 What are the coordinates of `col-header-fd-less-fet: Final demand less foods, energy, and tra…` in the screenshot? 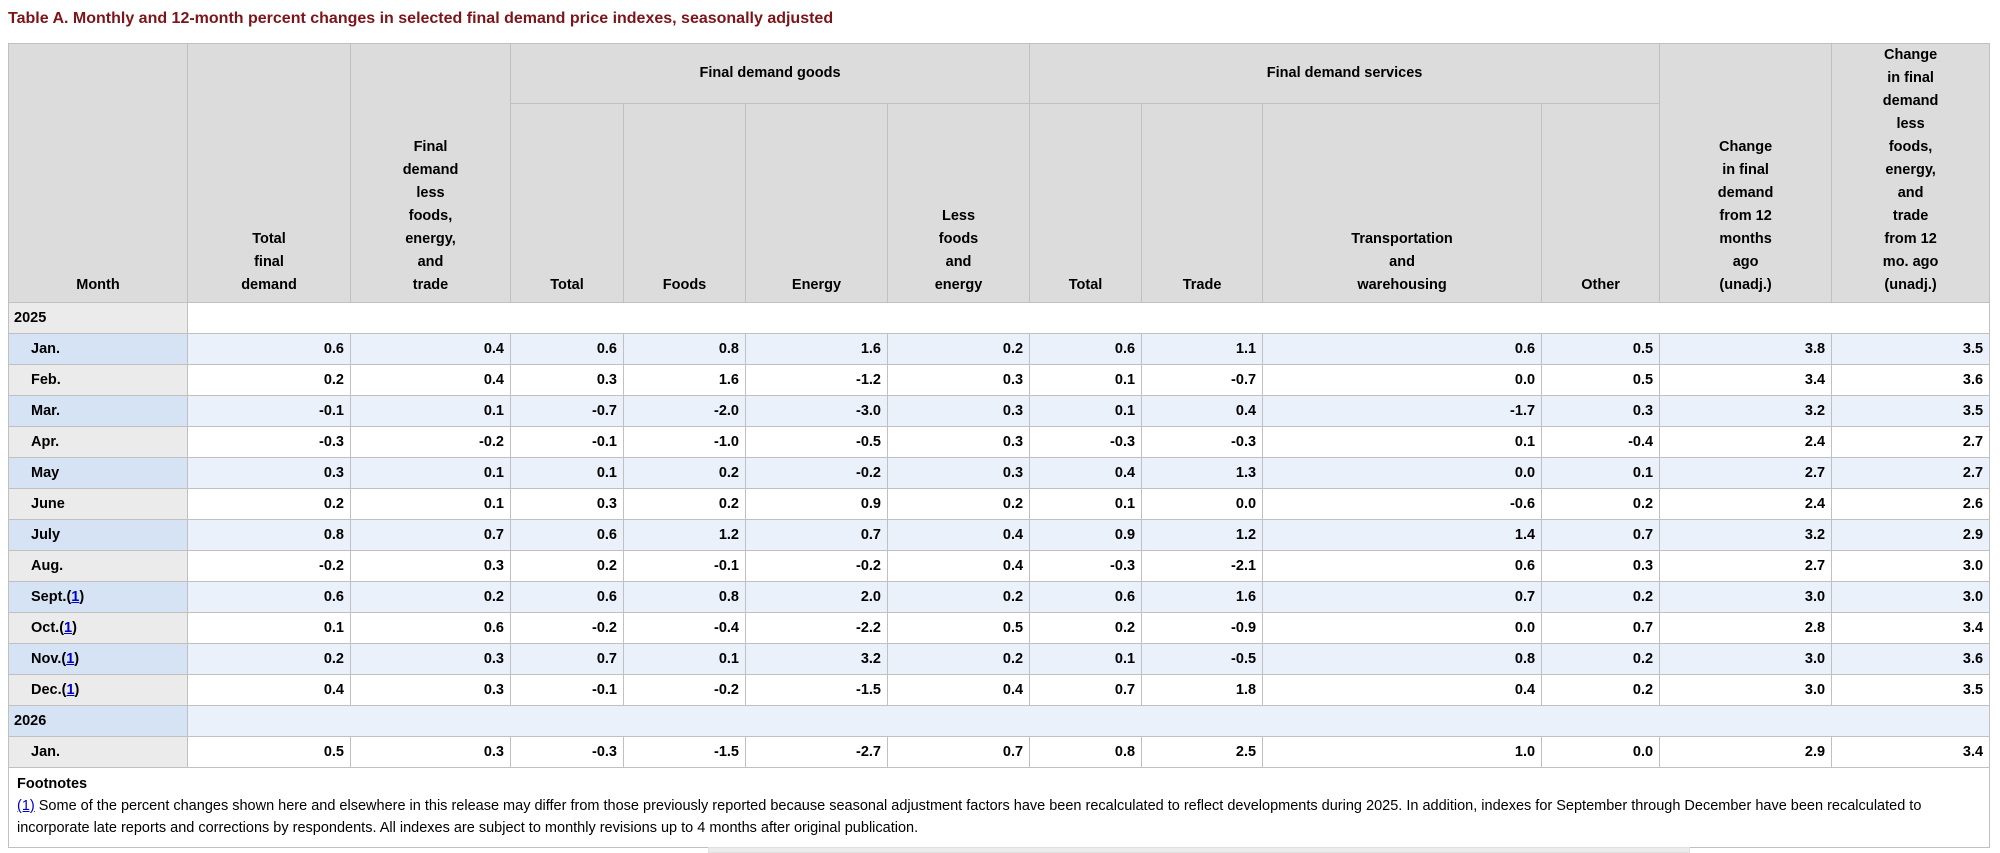 It's located at (430, 173).